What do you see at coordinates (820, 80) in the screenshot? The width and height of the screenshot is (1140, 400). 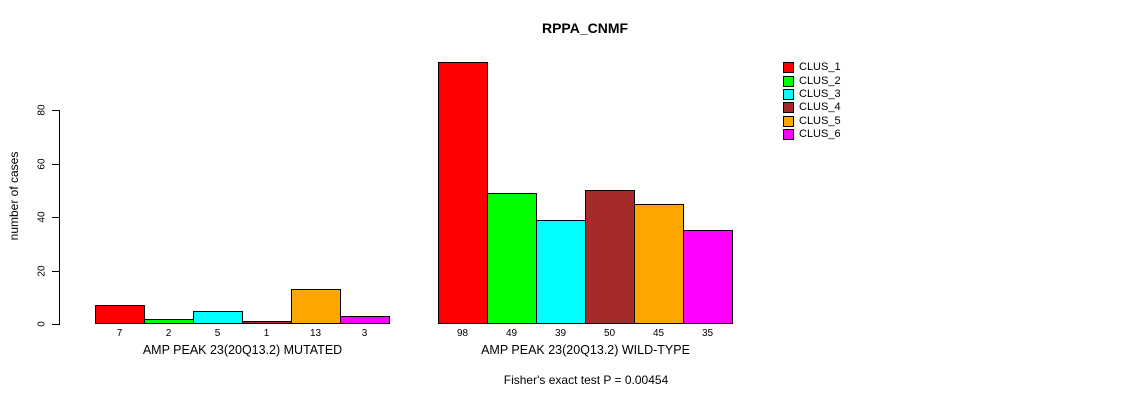 I see `legend-label: CLUS_2` at bounding box center [820, 80].